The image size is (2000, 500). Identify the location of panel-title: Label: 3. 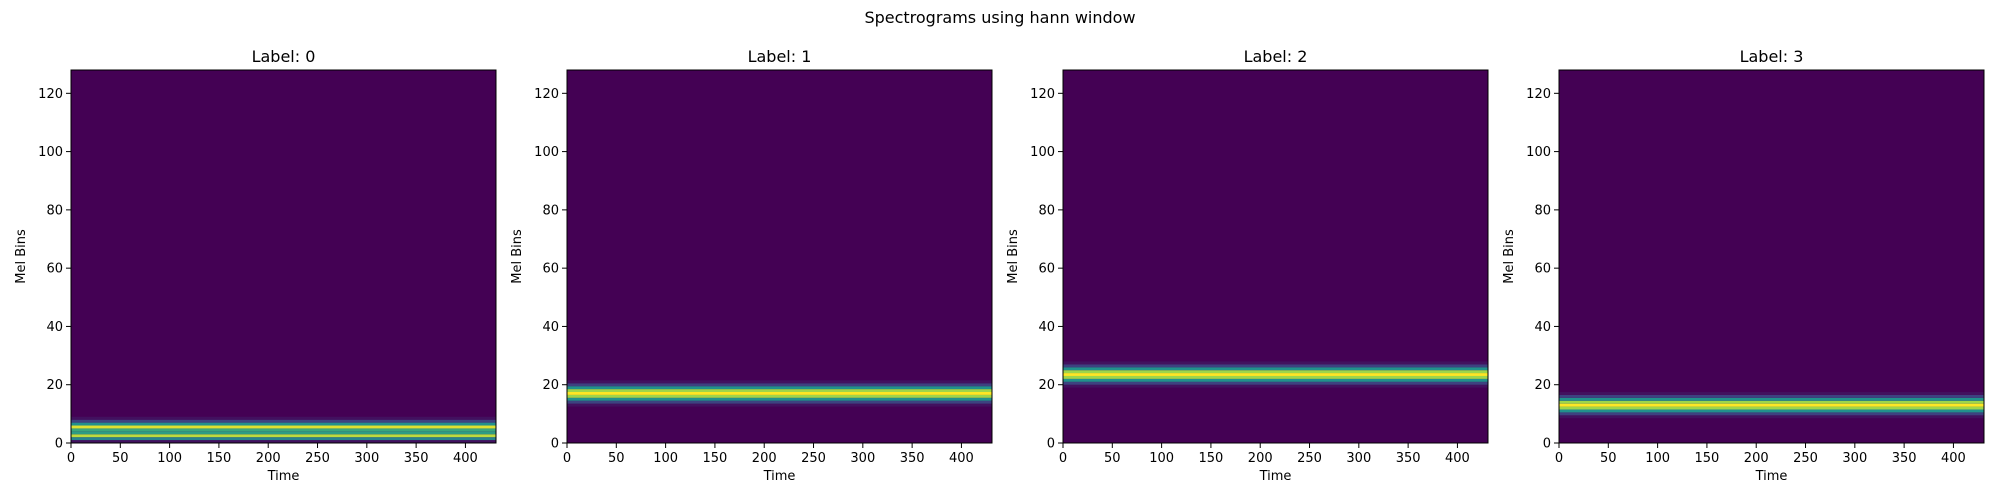
(1772, 56).